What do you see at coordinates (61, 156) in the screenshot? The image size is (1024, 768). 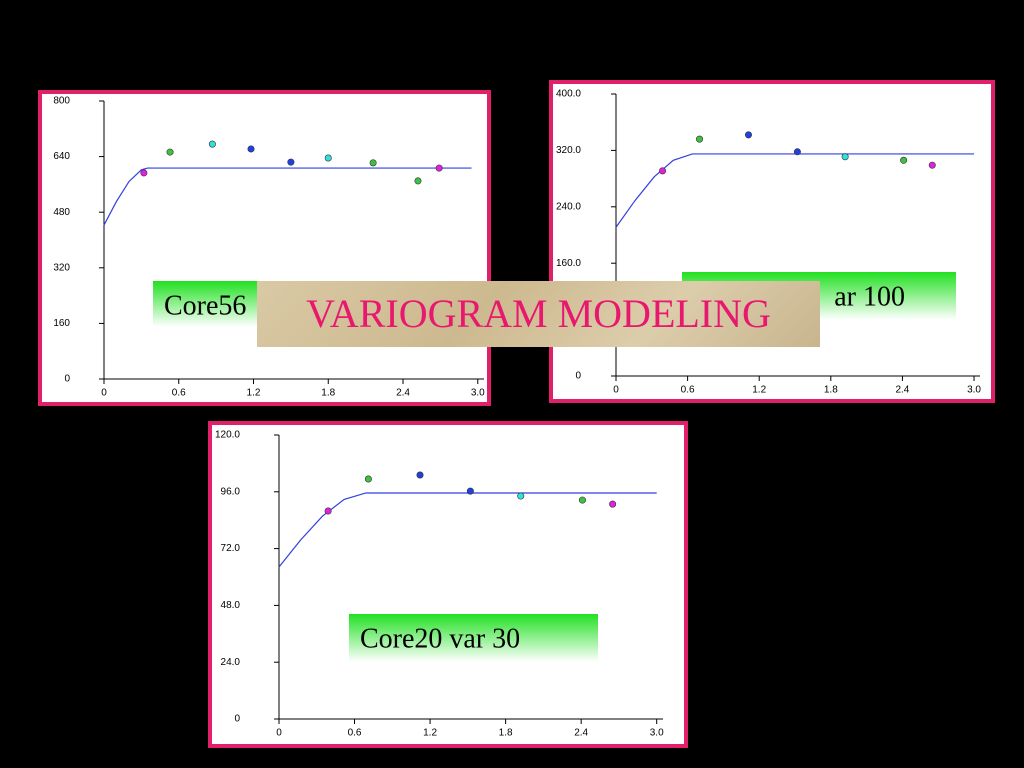 I see `y-tick-label: 640` at bounding box center [61, 156].